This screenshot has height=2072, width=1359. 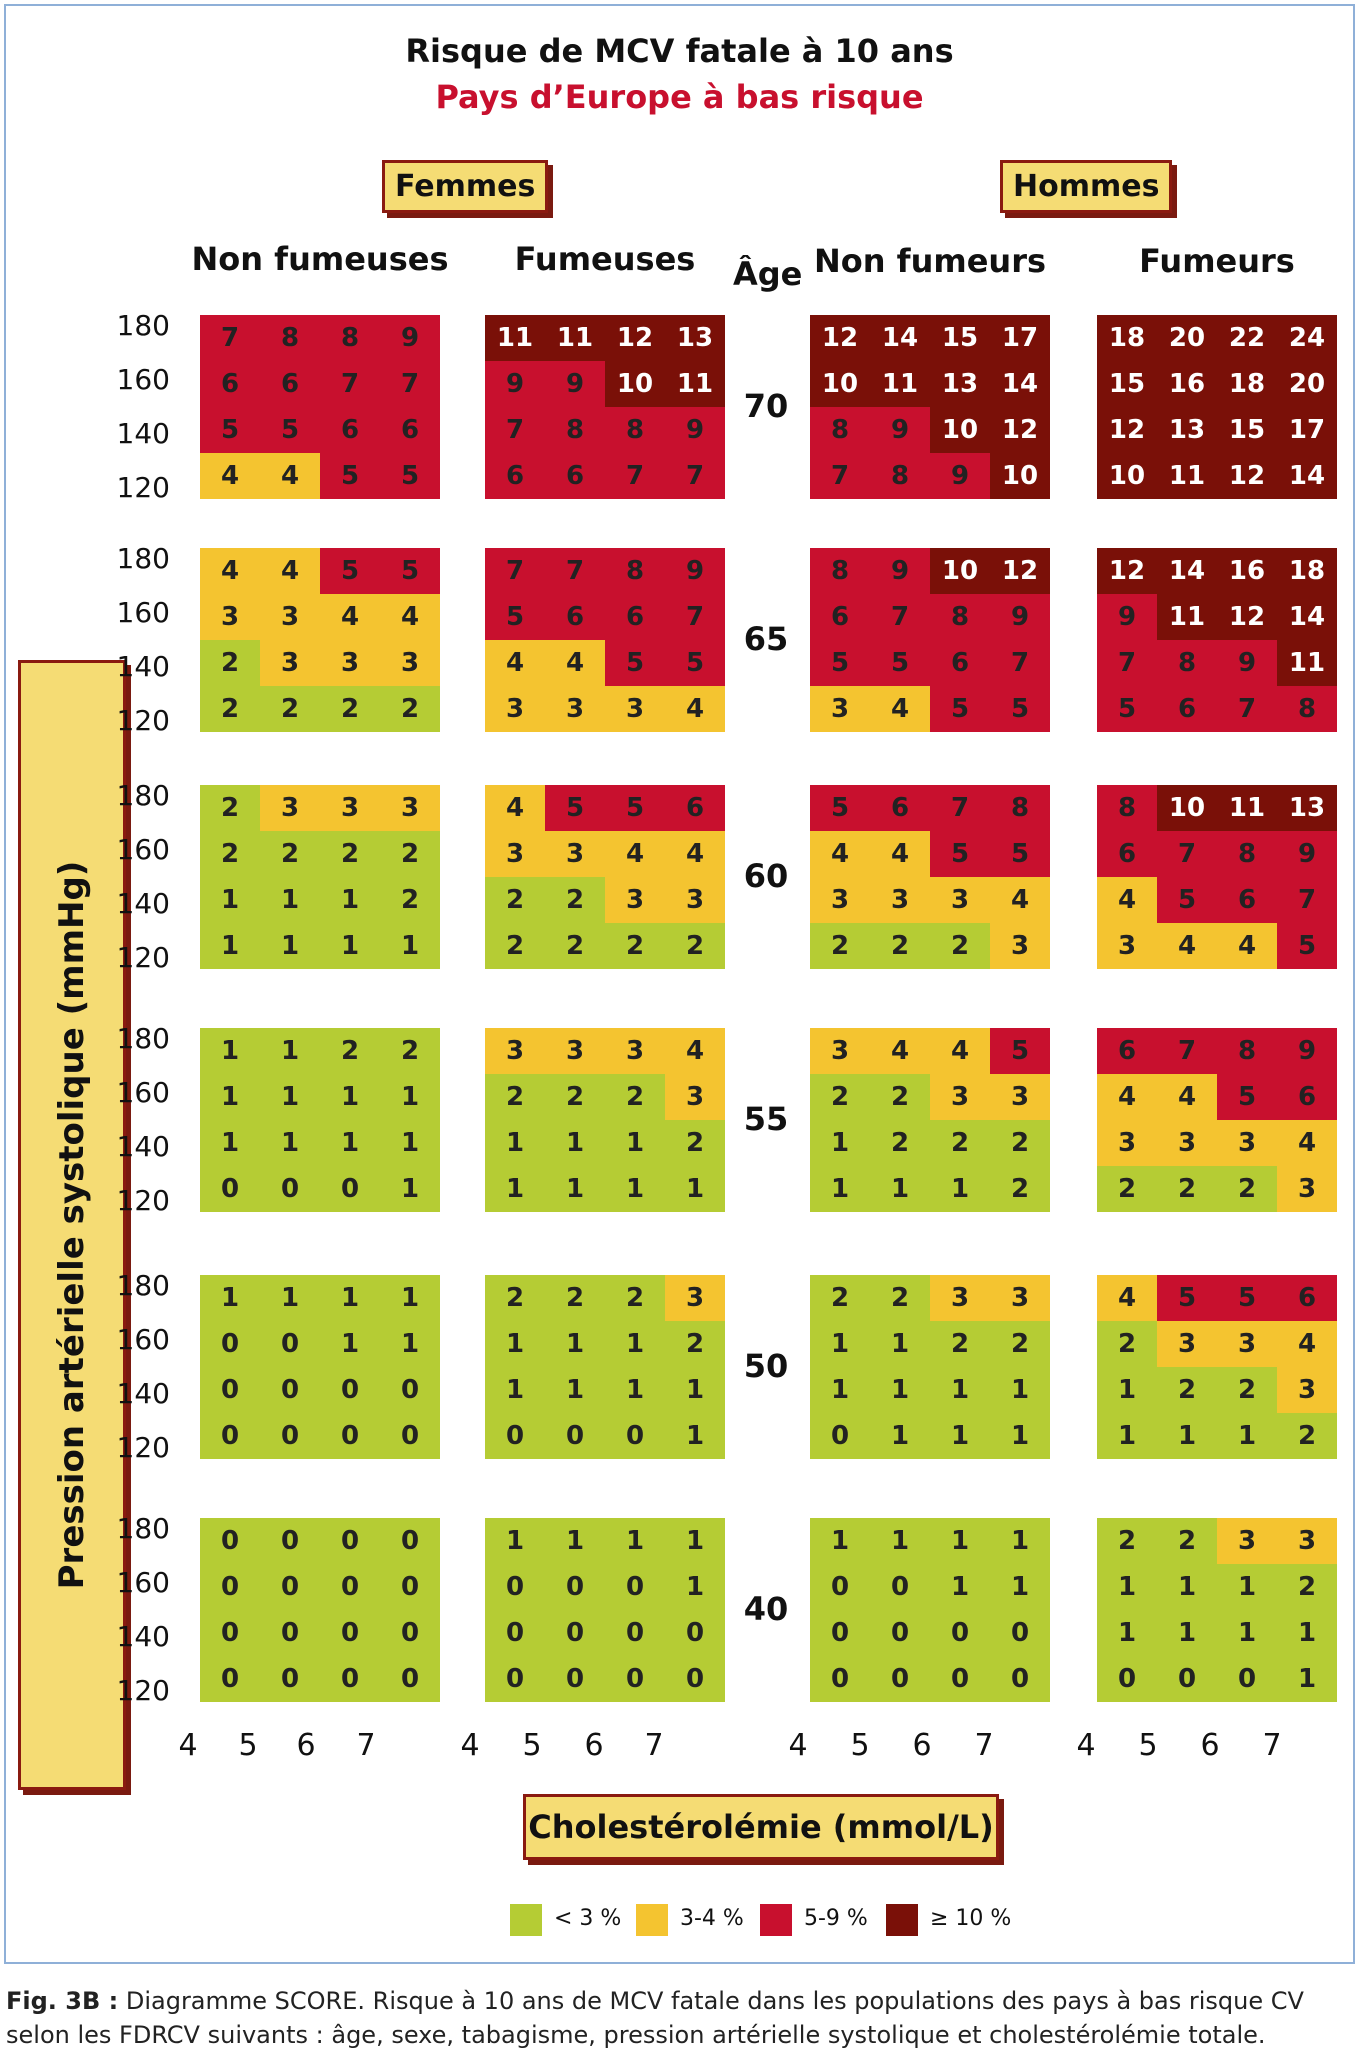 What do you see at coordinates (1307, 338) in the screenshot?
I see `heatmap-cell: 24` at bounding box center [1307, 338].